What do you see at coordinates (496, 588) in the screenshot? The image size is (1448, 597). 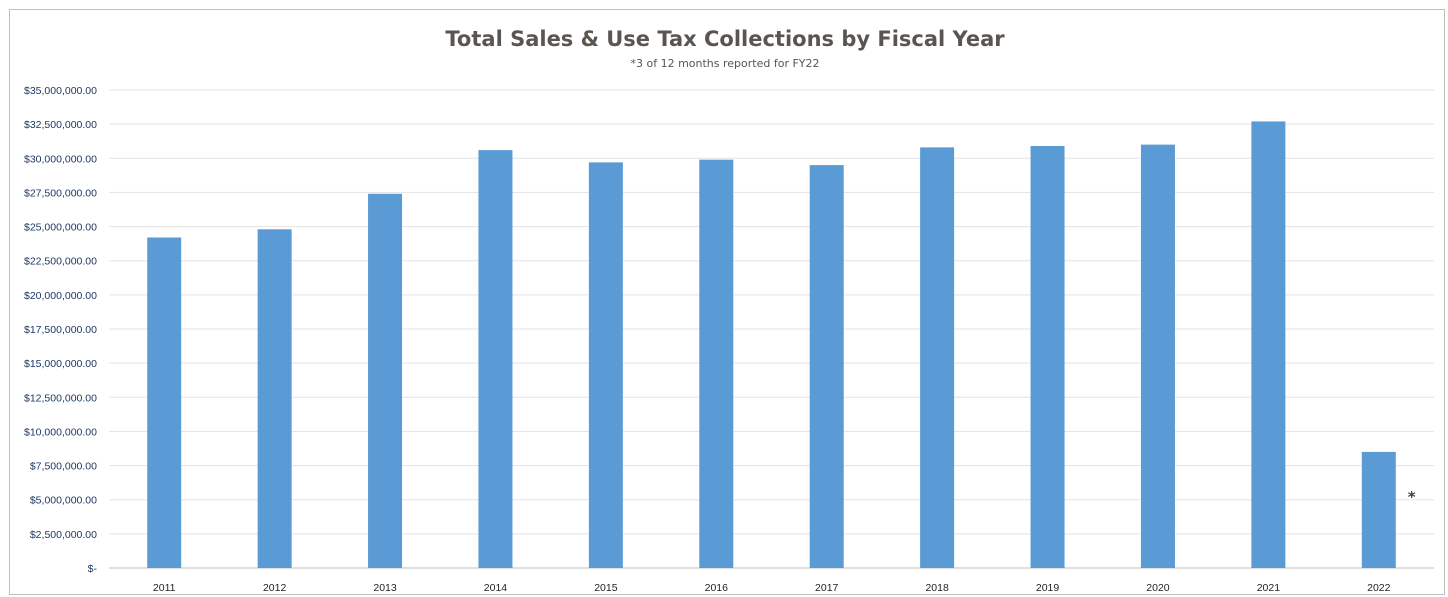 I see `x-tick-label: 2014` at bounding box center [496, 588].